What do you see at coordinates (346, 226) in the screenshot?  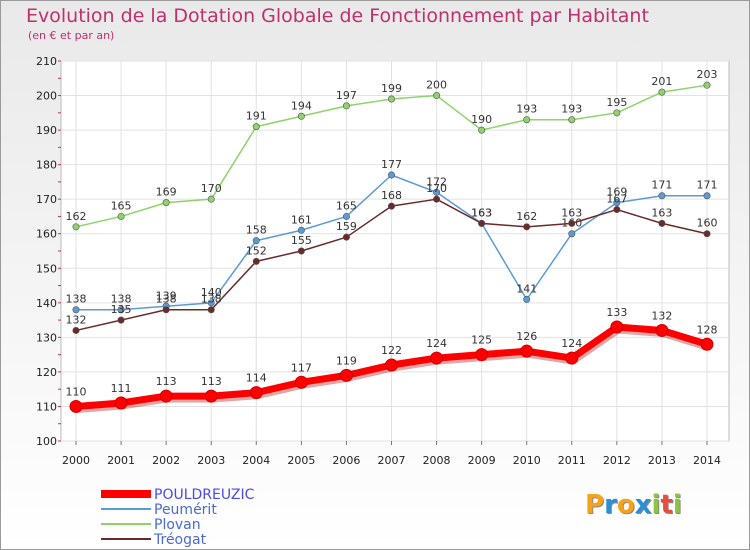 I see `data-label: 159` at bounding box center [346, 226].